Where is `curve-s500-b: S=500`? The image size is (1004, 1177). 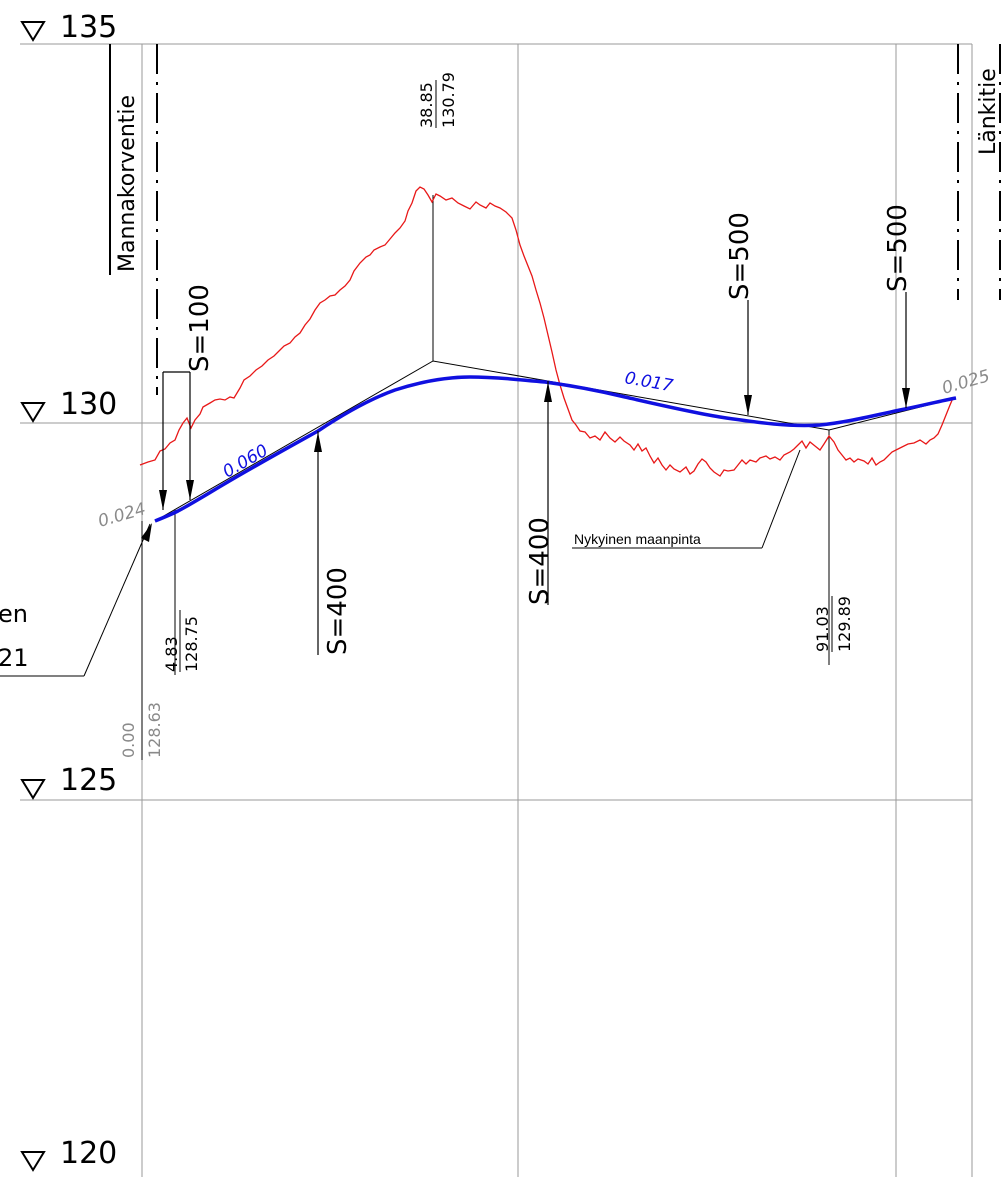 curve-s500-b: S=500 is located at coordinates (898, 306).